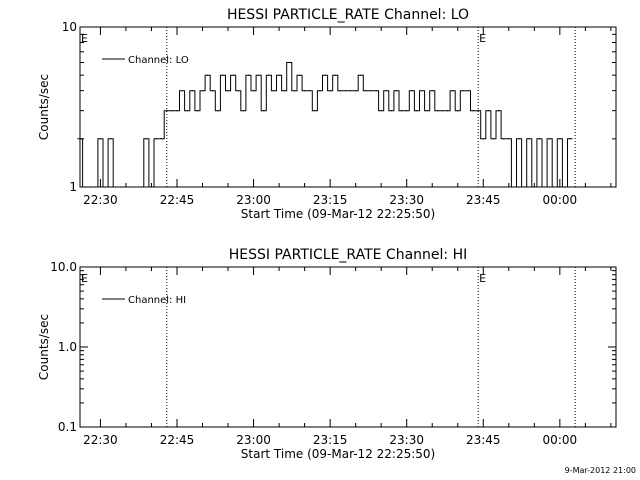  What do you see at coordinates (406, 440) in the screenshot?
I see `x-tick-label: 23:30` at bounding box center [406, 440].